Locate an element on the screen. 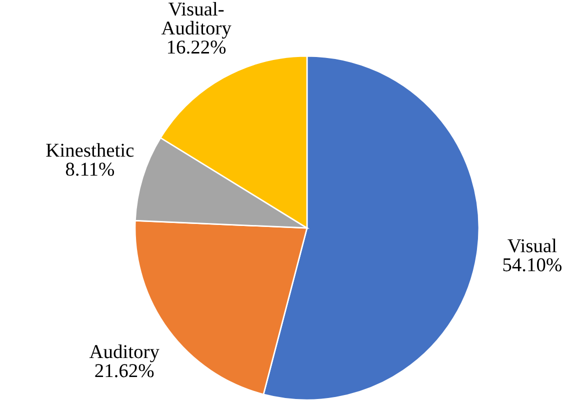  slice-label: Visual-Auditory is located at coordinates (196, 20).